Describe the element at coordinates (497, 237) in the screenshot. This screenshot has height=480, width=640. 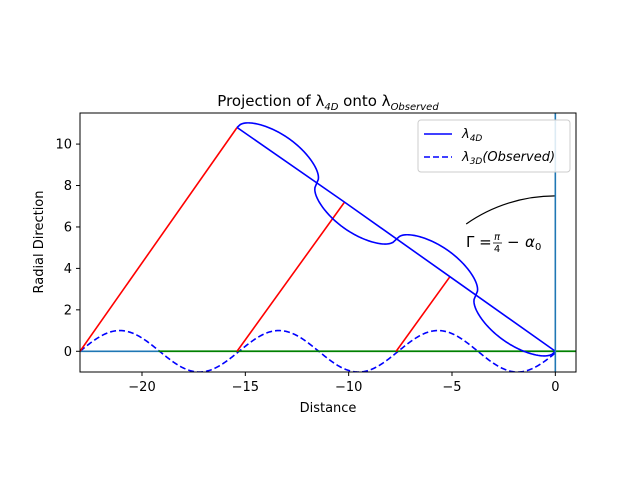
I see `annotation-pi: π` at that location.